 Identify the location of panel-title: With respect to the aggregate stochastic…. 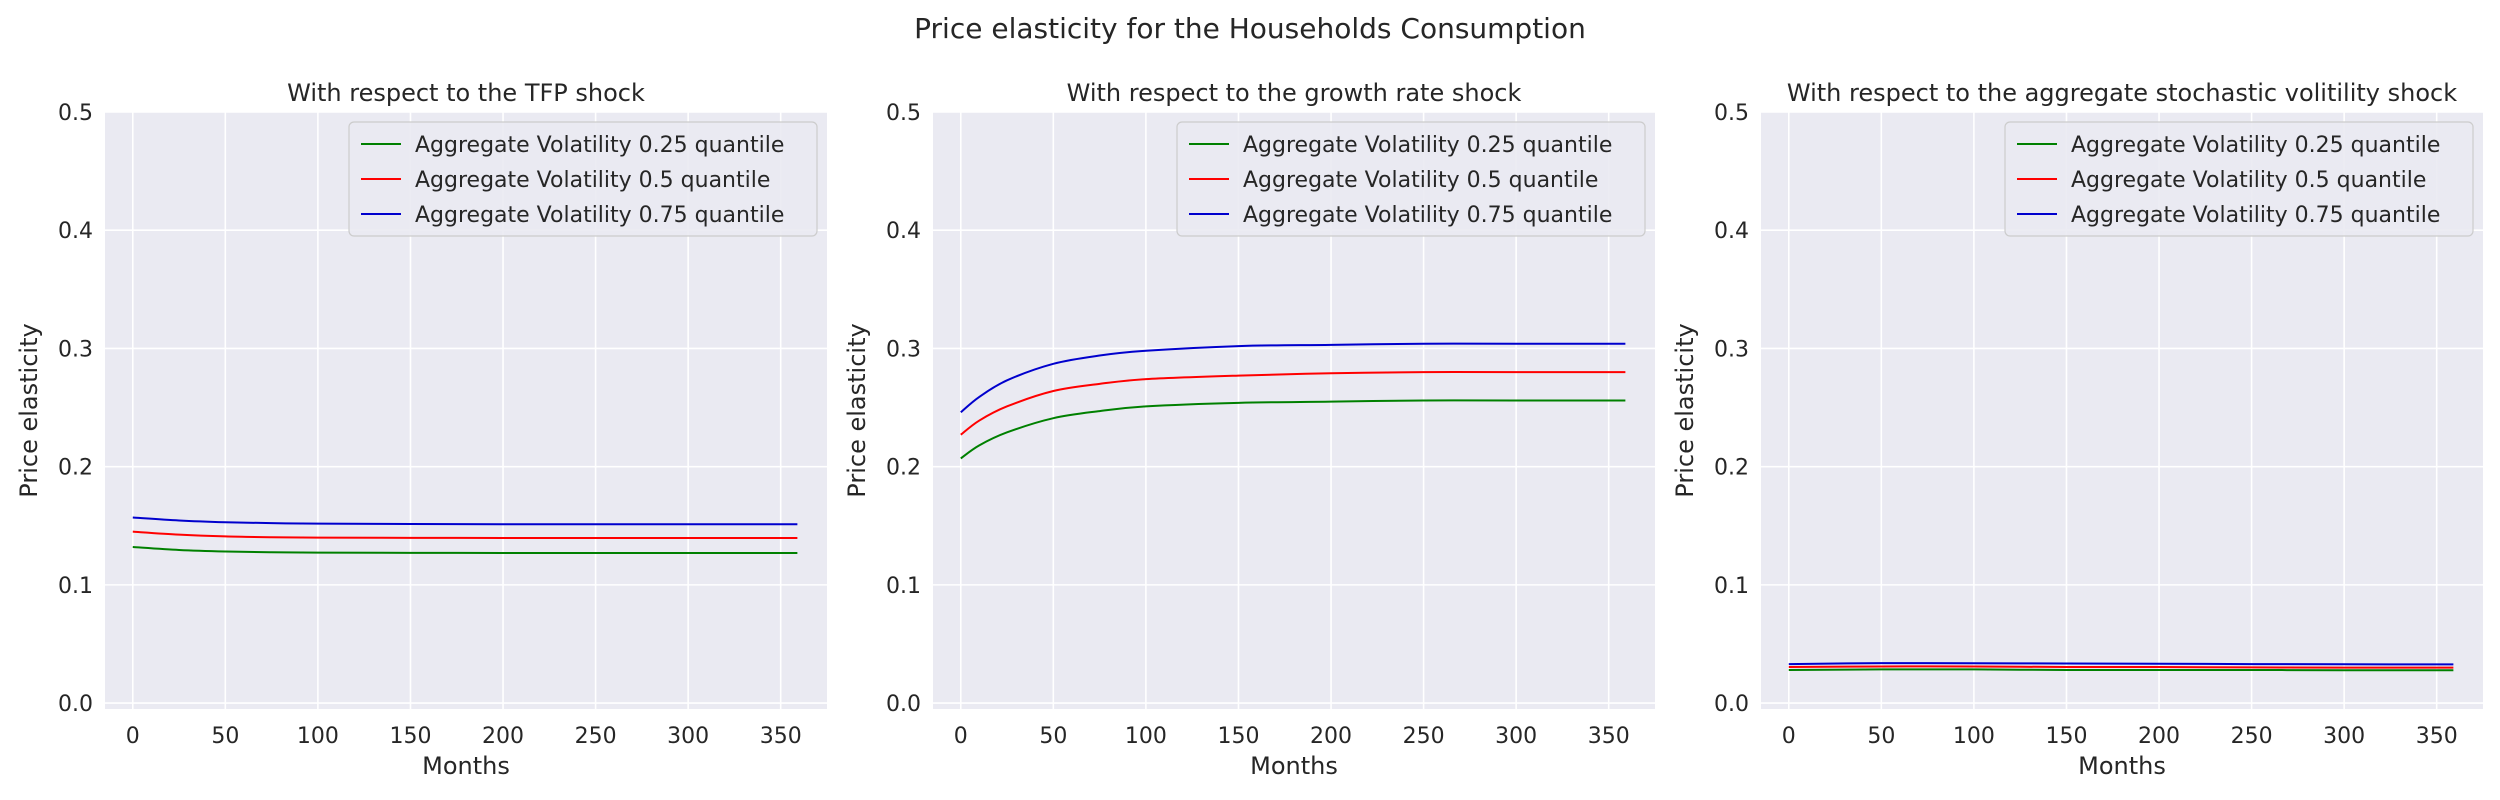
(2122, 93).